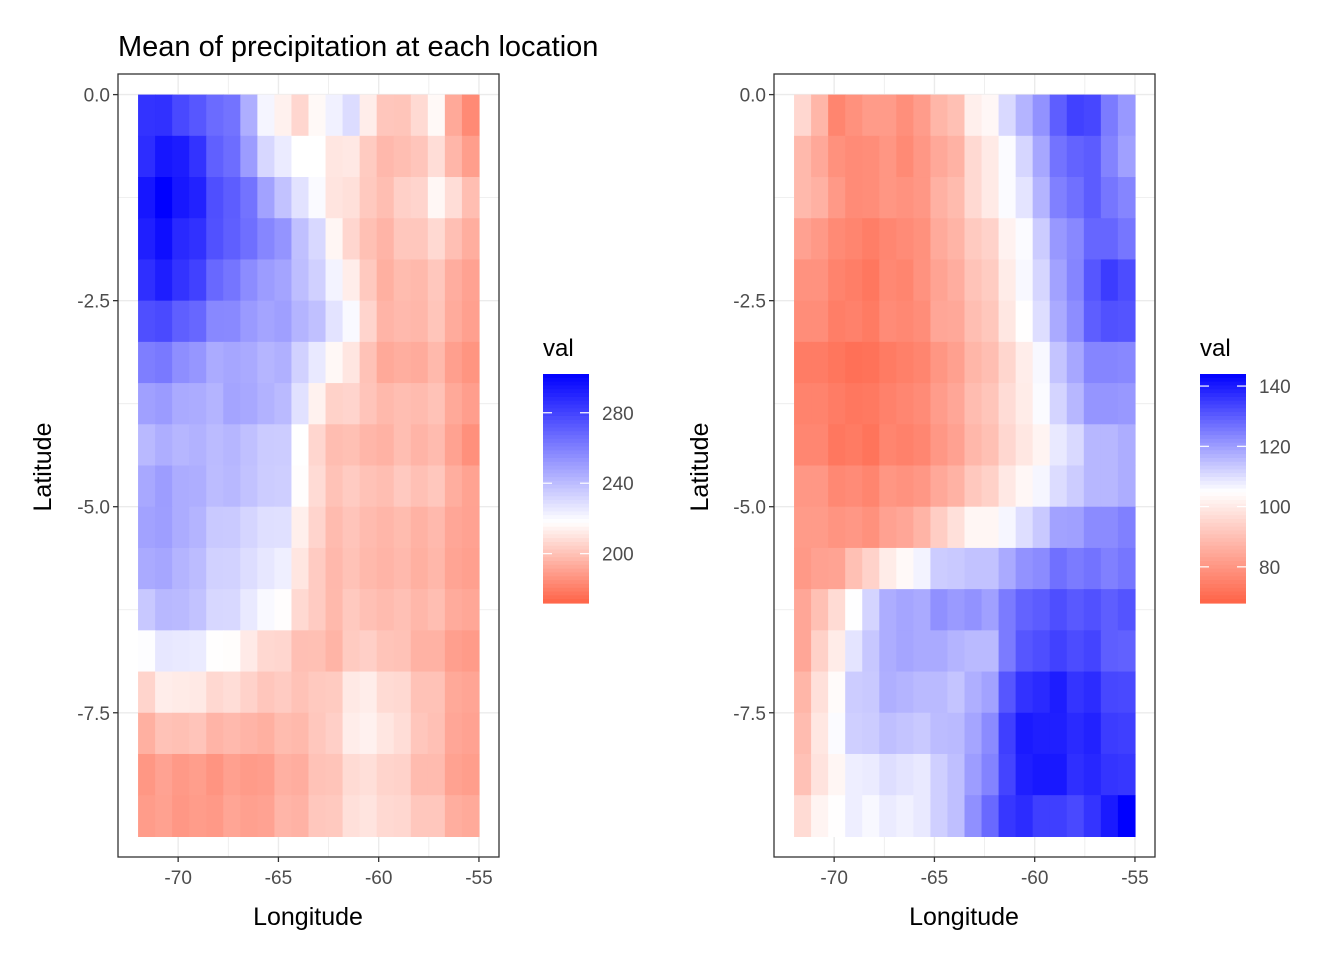 Image resolution: width=1344 pixels, height=960 pixels. Describe the element at coordinates (93, 714) in the screenshot. I see `y-tick-label: -7.5` at that location.